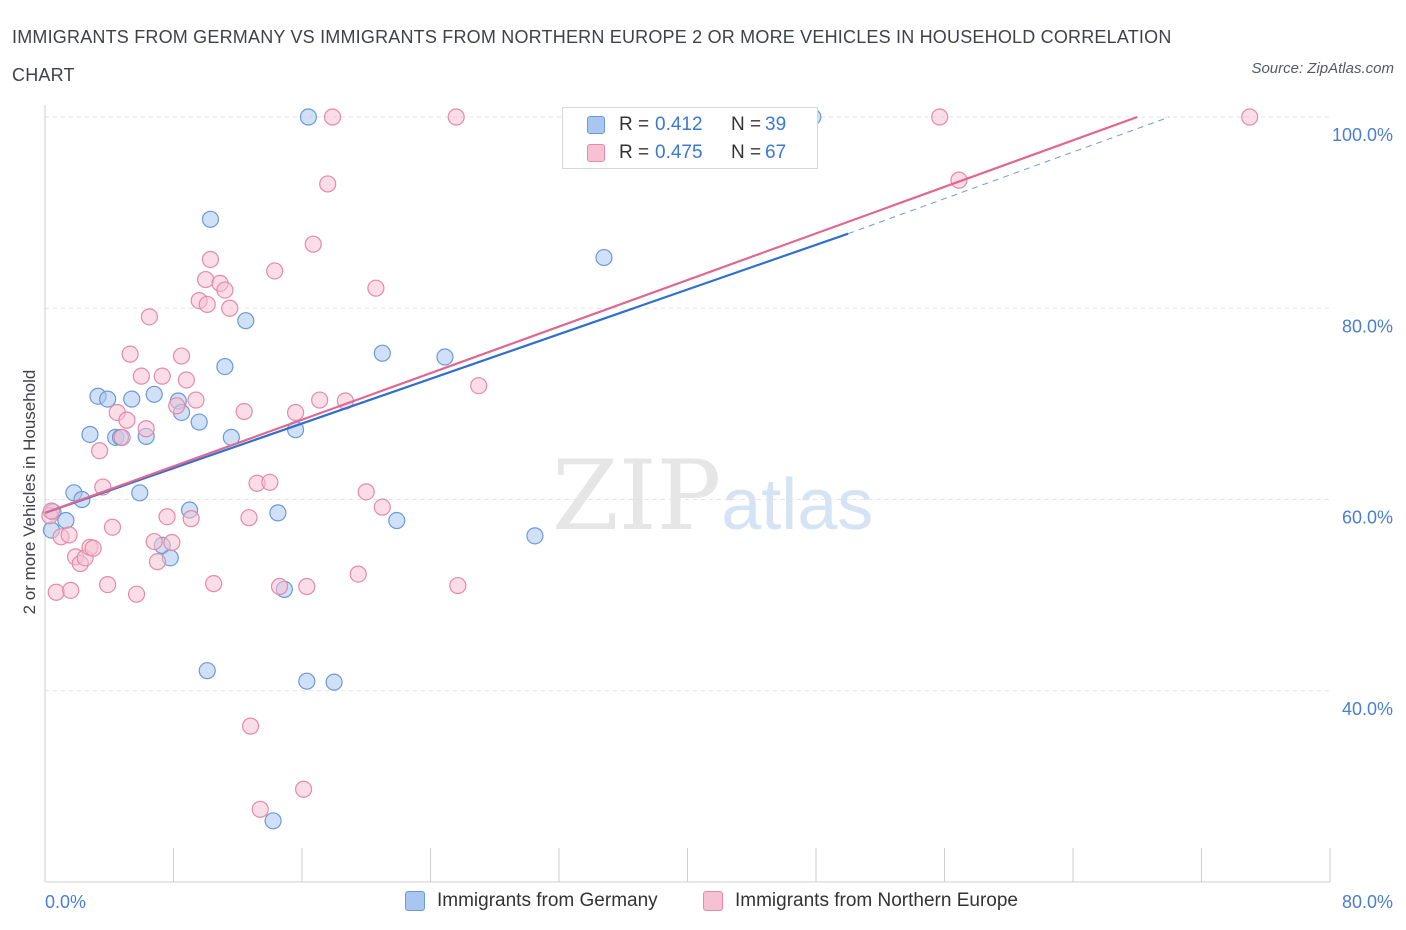 This screenshot has height=930, width=1406. Describe the element at coordinates (1367, 902) in the screenshot. I see `x-tick-label: 80.0%` at that location.